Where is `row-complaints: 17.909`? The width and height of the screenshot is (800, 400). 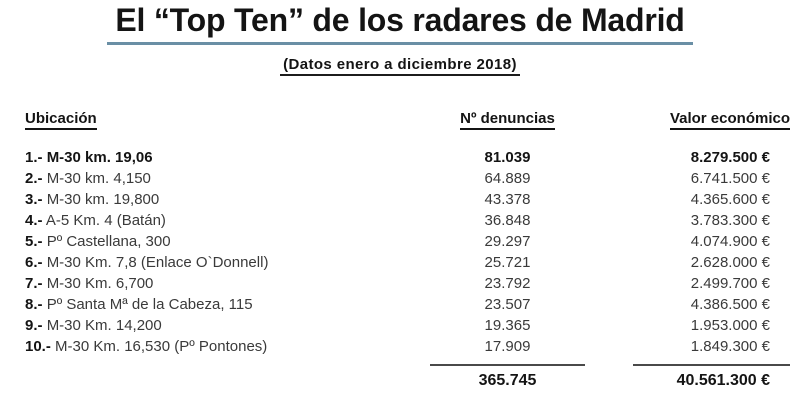 row-complaints: 17.909 is located at coordinates (507, 346).